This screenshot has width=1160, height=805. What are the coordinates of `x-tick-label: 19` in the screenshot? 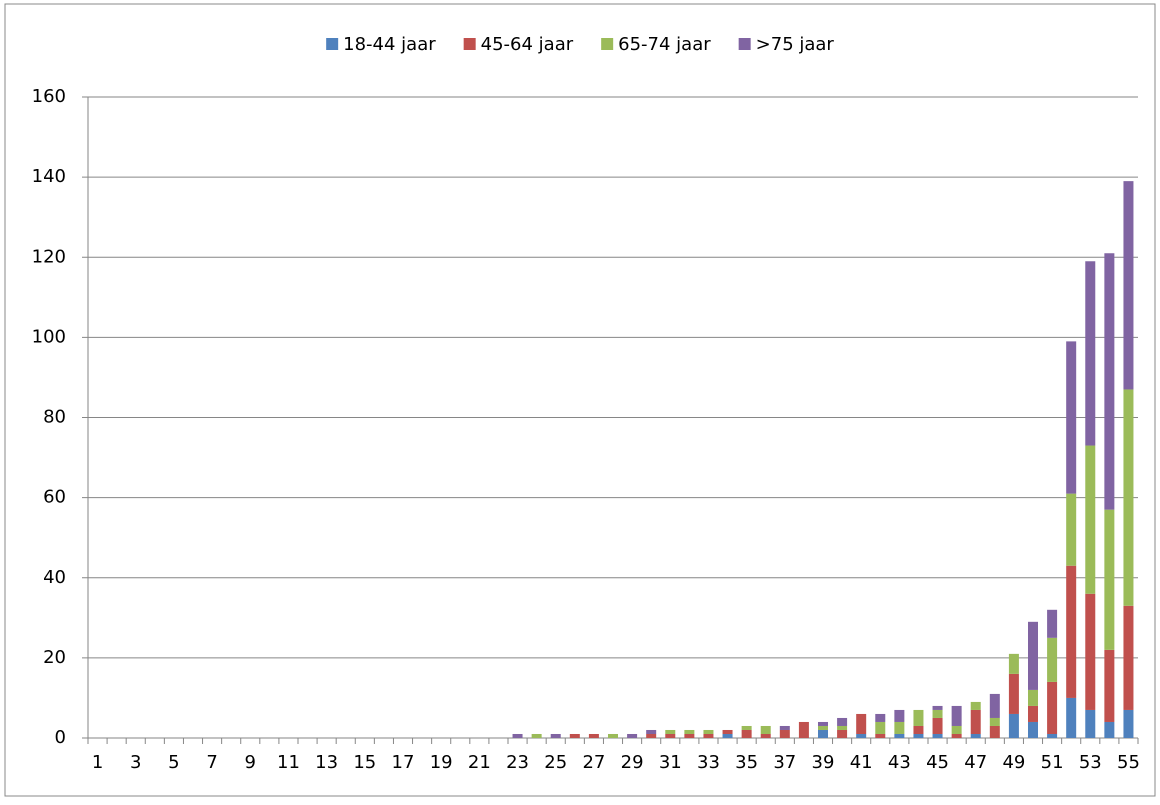 It's located at (441, 762).